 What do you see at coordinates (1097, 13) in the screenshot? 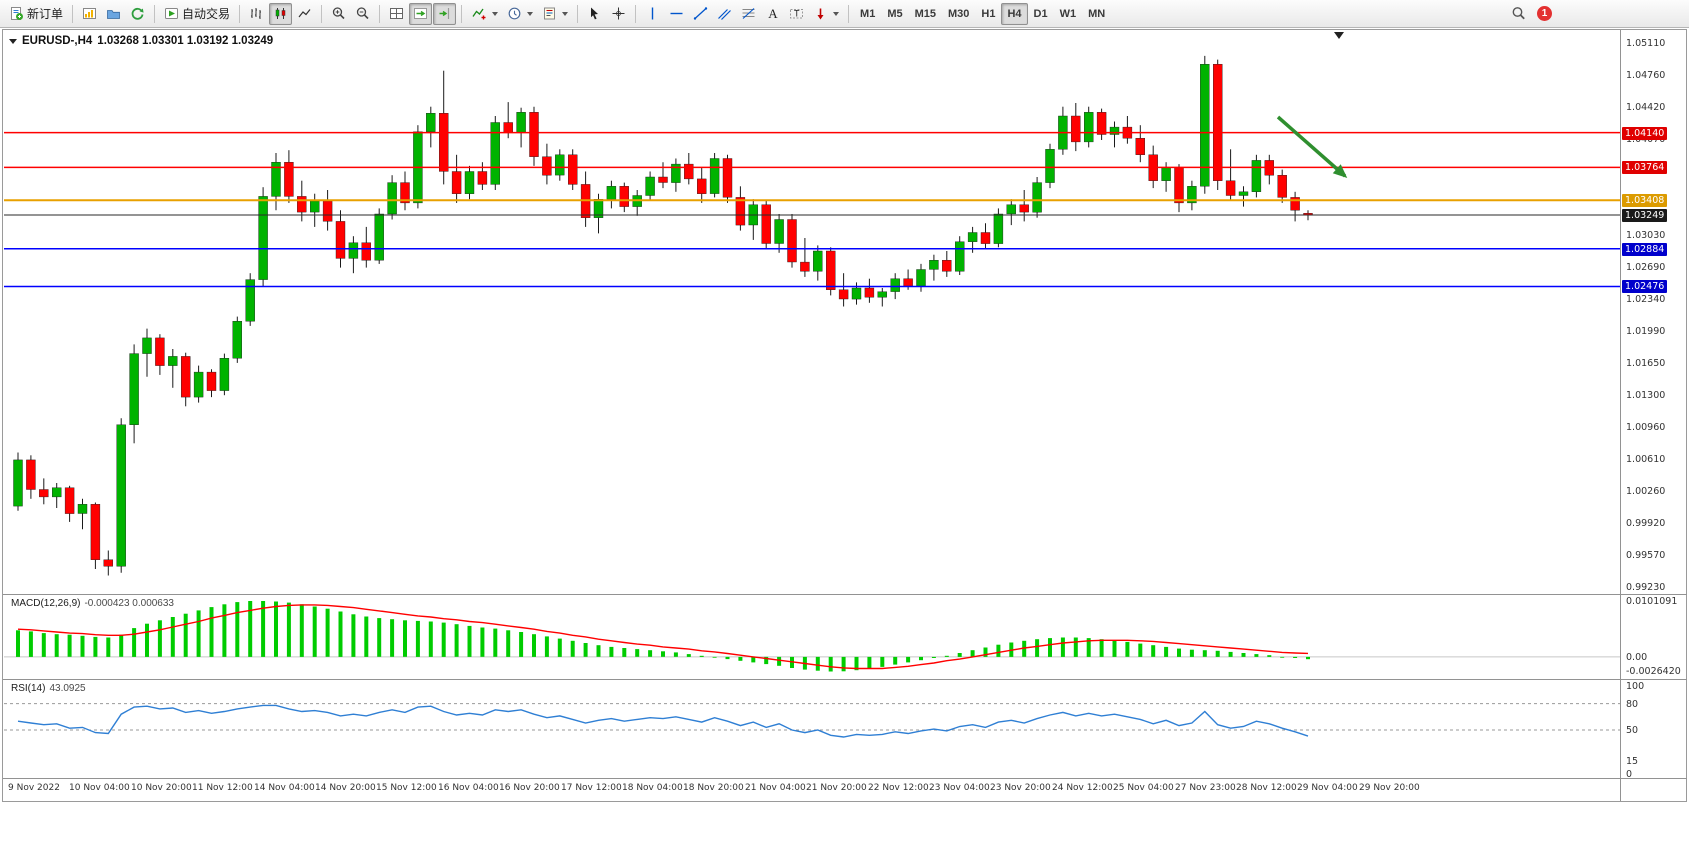
I see `timeframe-button-mn: MN` at bounding box center [1097, 13].